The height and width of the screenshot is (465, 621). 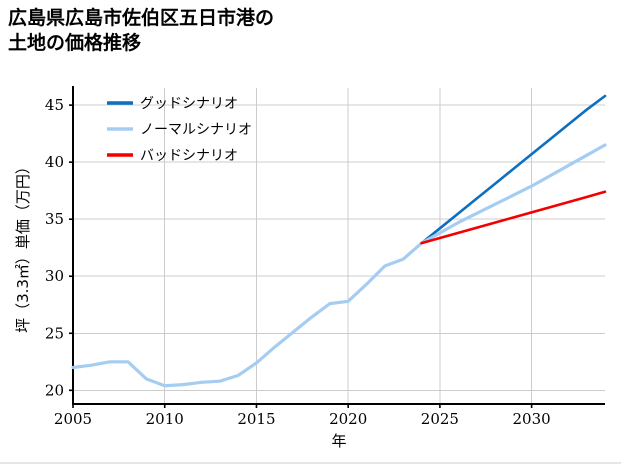 What do you see at coordinates (256, 419) in the screenshot?
I see `x-axis-tick-label: 2015` at bounding box center [256, 419].